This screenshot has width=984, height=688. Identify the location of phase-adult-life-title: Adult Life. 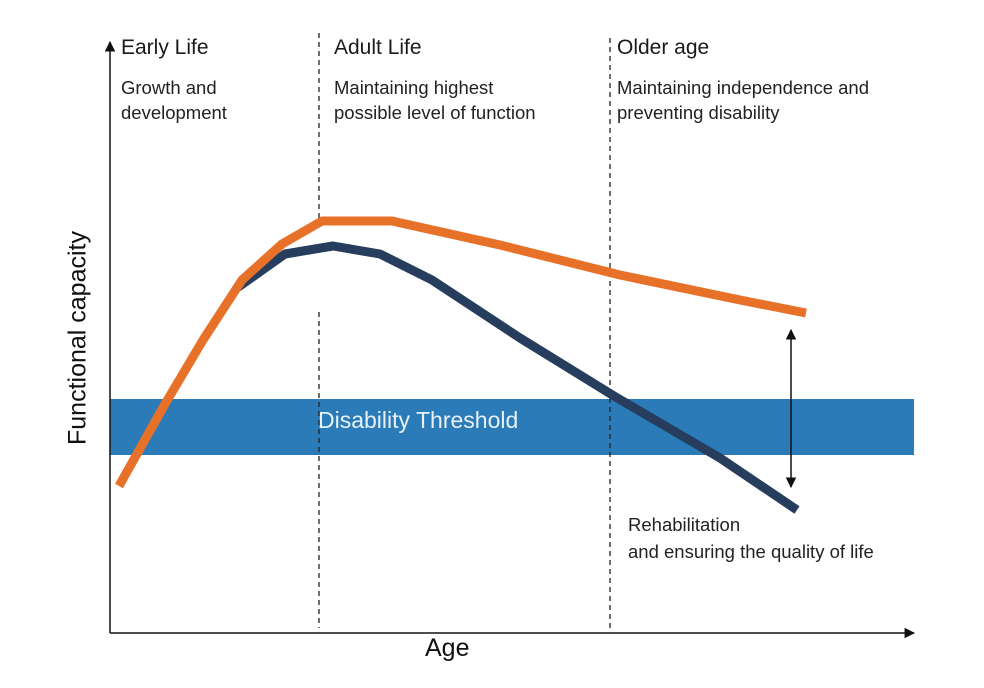
(378, 47).